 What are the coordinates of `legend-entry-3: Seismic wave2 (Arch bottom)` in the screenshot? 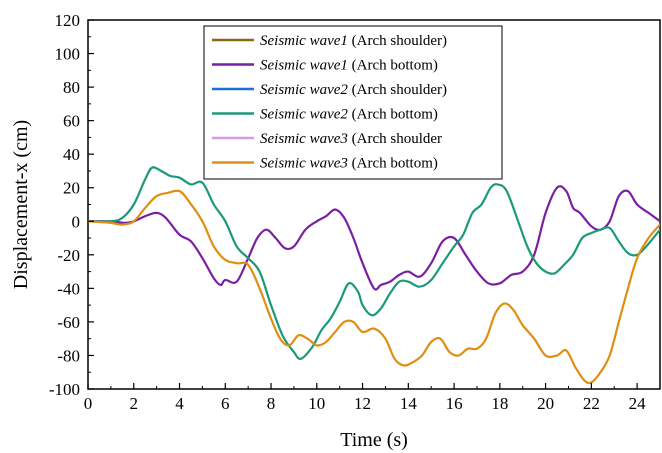 It's located at (349, 115).